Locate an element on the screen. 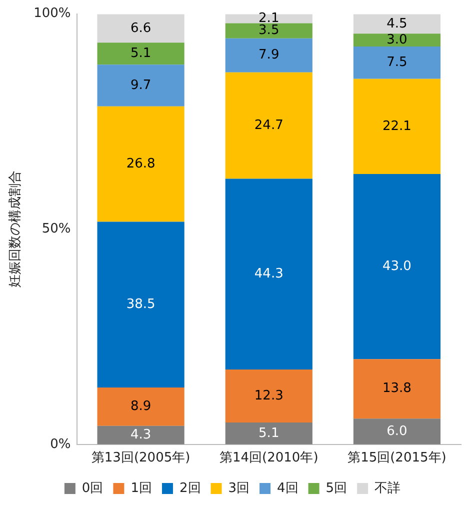  data-label: 6.6 is located at coordinates (141, 28).